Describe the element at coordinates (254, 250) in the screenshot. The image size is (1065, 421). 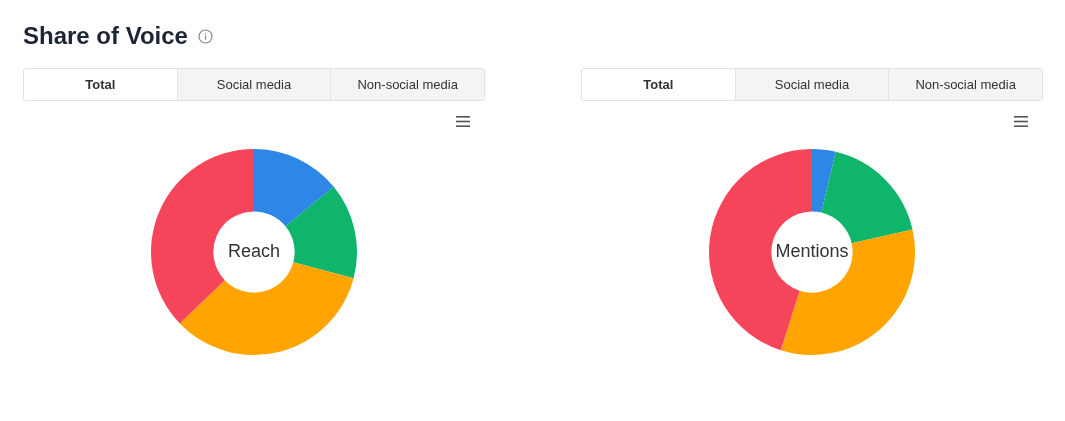
I see `text: Reach` at that location.